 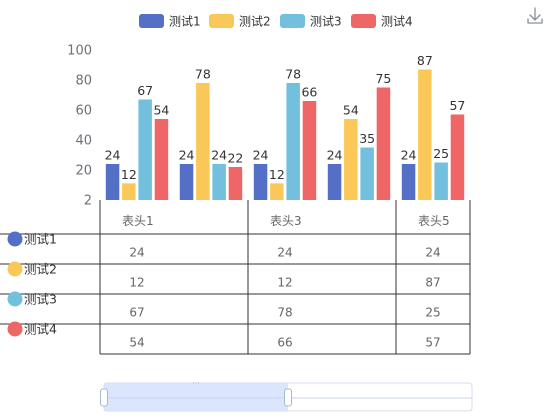 I want to click on bar-group: 24 87 25 57, so click(x=433, y=126).